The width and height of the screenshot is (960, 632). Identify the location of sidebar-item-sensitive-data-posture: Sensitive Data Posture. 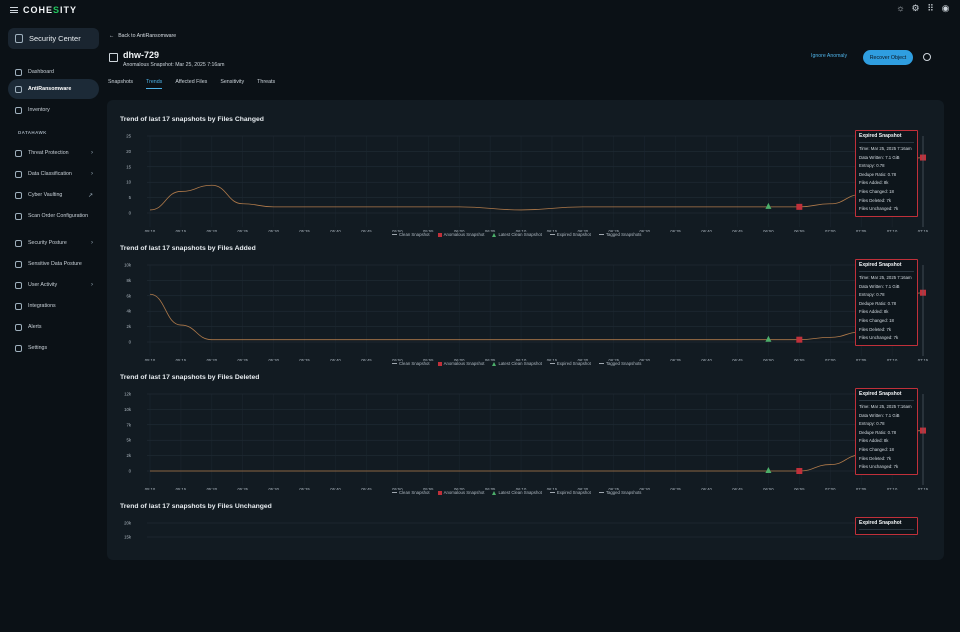
(53, 264).